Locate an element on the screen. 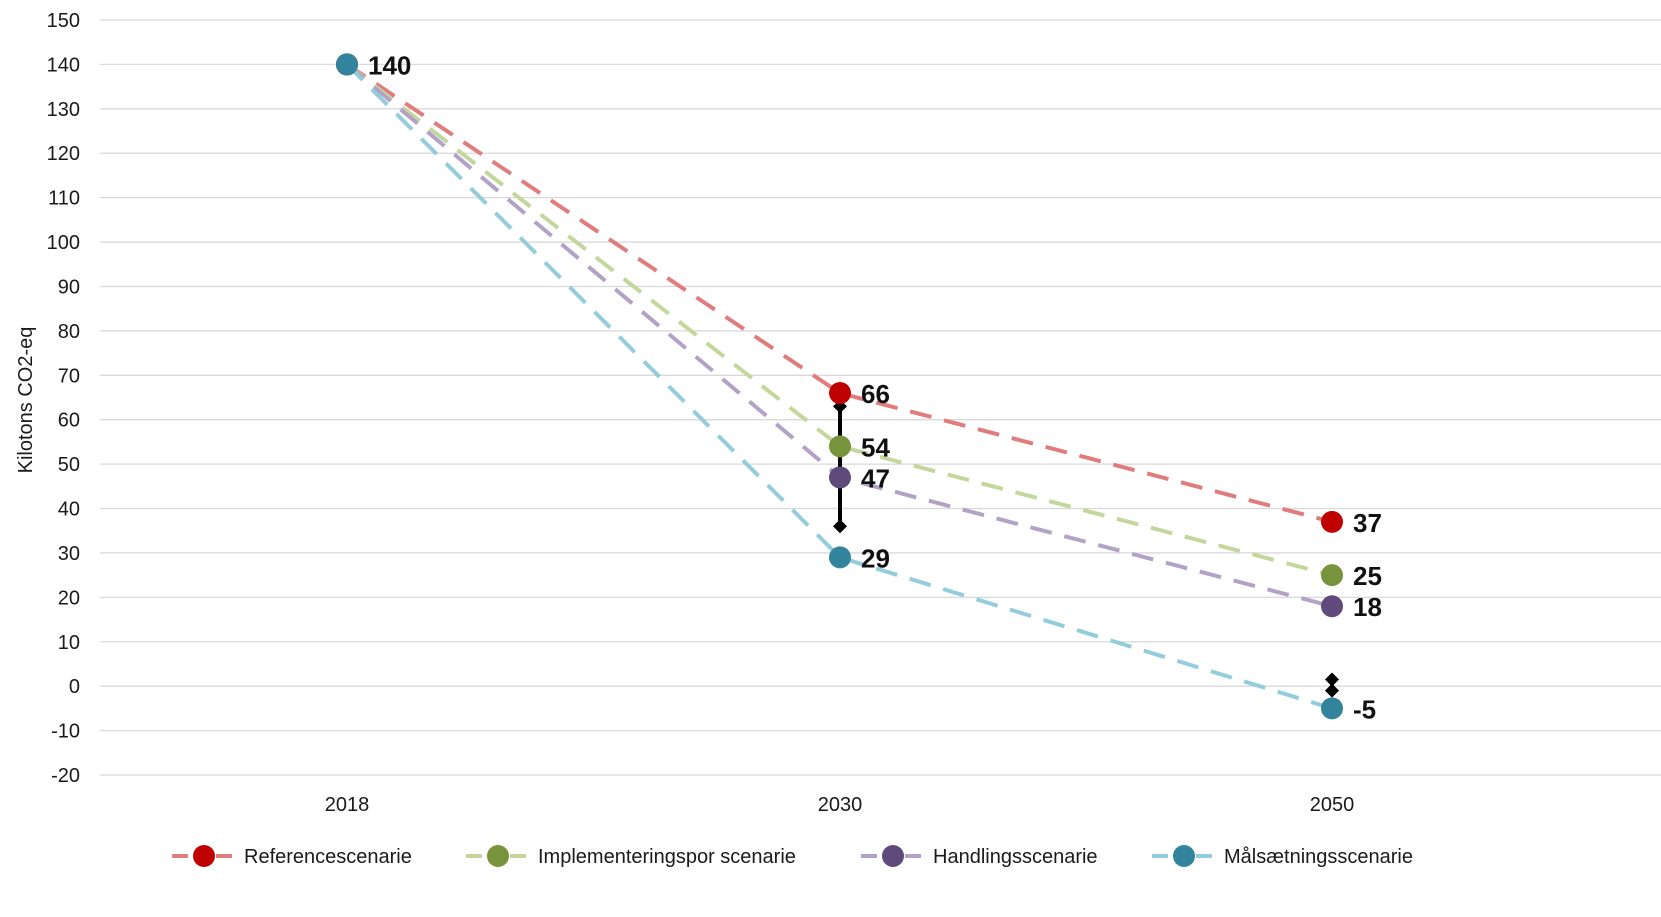  data-label: 37 is located at coordinates (1367, 523).